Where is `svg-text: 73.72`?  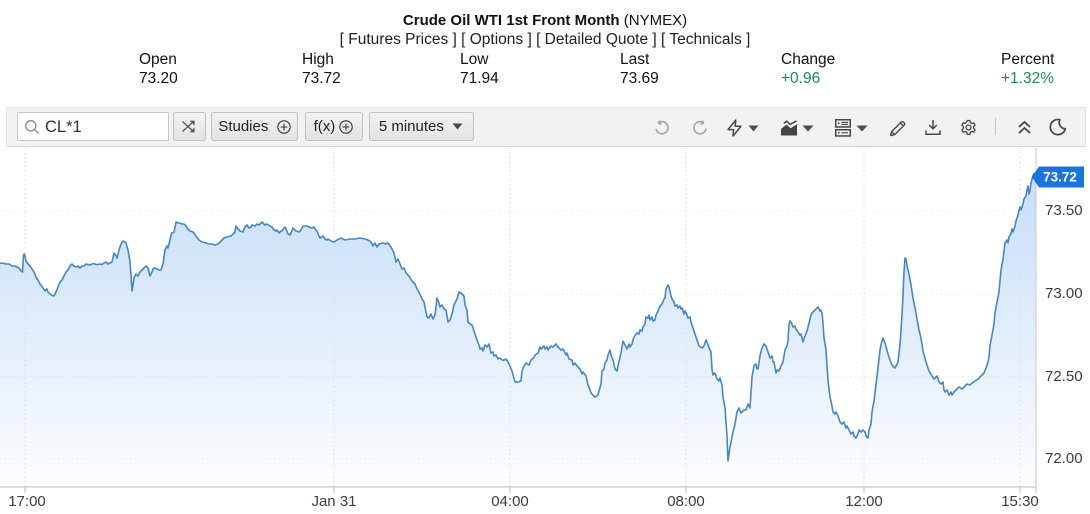 svg-text: 73.72 is located at coordinates (1060, 177).